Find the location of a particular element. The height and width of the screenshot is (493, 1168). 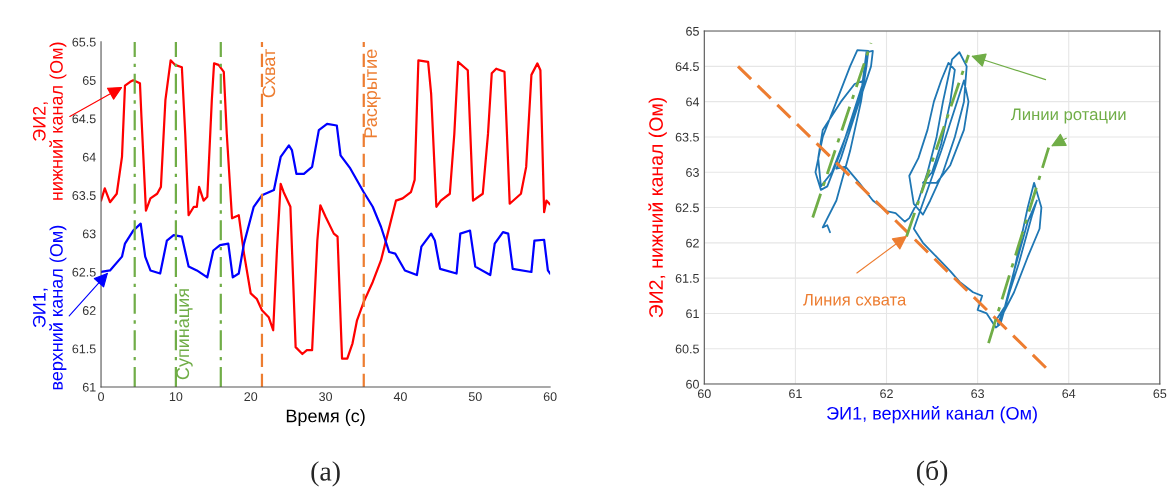

y-tick-label: 60.5 is located at coordinates (687, 349).